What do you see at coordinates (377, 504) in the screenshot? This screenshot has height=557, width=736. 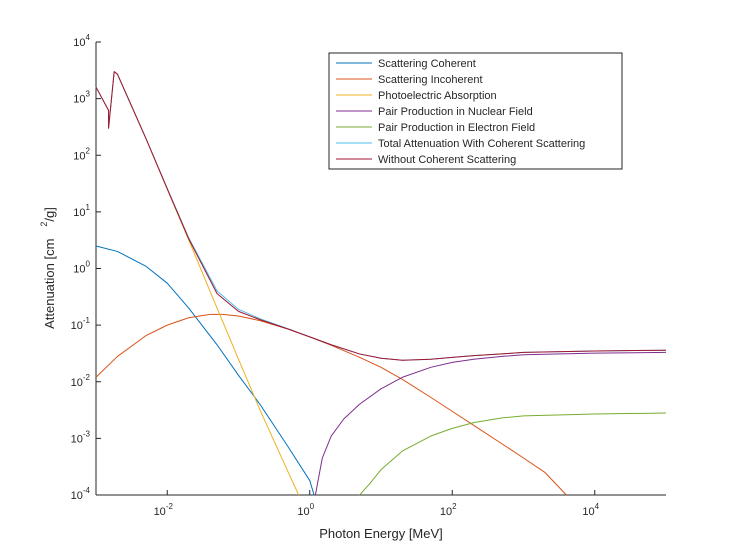 I see `x-ticks: 10⁻² 10⁰ 10² 10⁴` at bounding box center [377, 504].